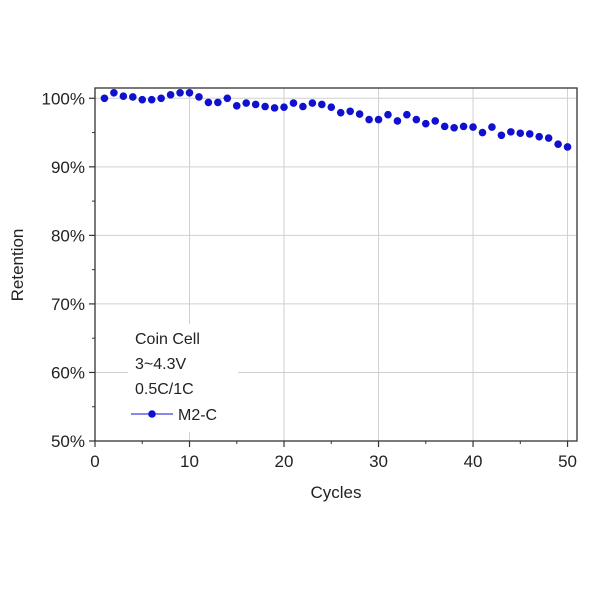 Image resolution: width=600 pixels, height=600 pixels. I want to click on x-tick-label: 50, so click(567, 461).